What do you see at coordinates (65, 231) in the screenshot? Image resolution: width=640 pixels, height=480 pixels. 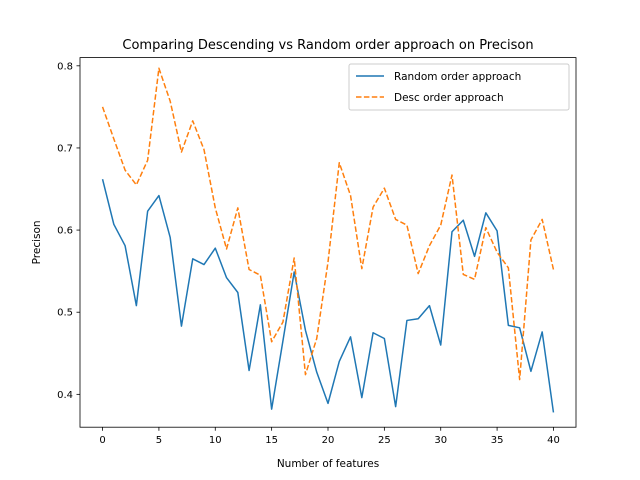 I see `y-tick-label: 0.6` at bounding box center [65, 231].